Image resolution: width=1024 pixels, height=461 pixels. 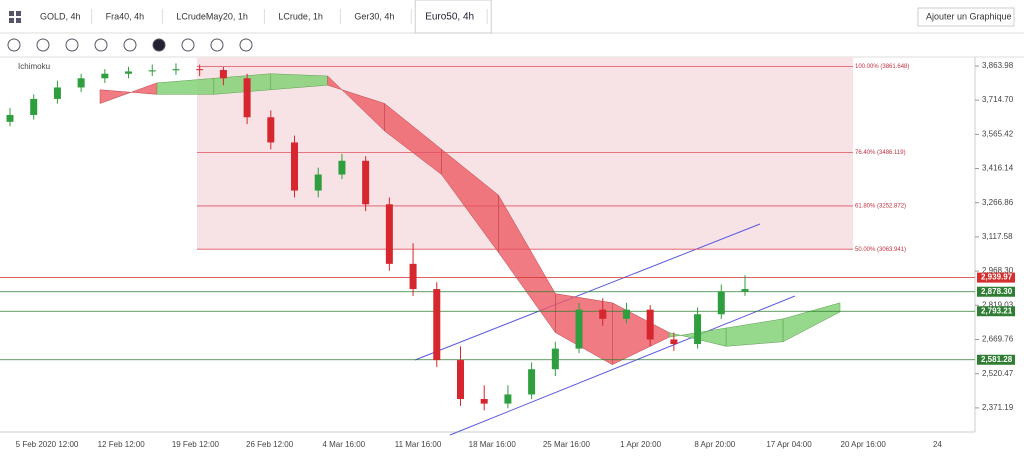 What do you see at coordinates (449, 17) in the screenshot?
I see `tab-label: Euro50, 4h` at bounding box center [449, 17].